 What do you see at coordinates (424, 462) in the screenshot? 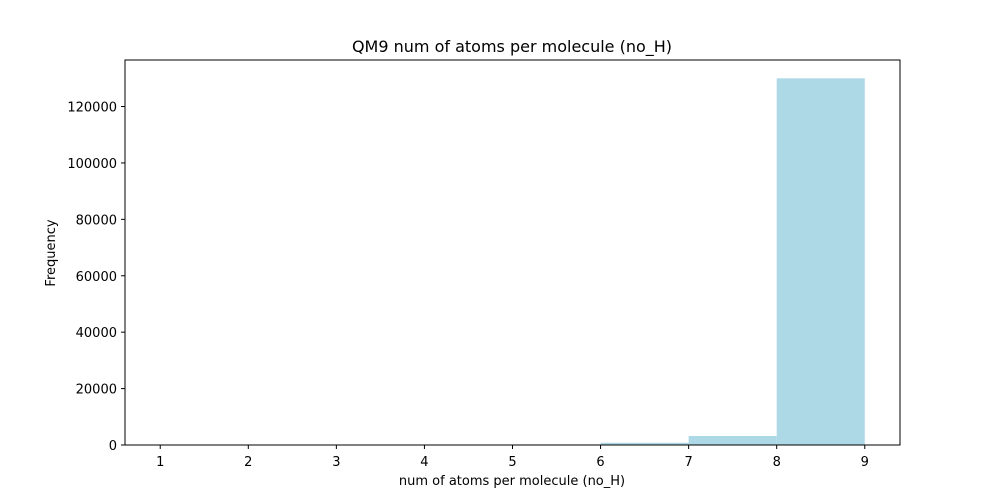
I see `x-tick-label: 4` at bounding box center [424, 462].